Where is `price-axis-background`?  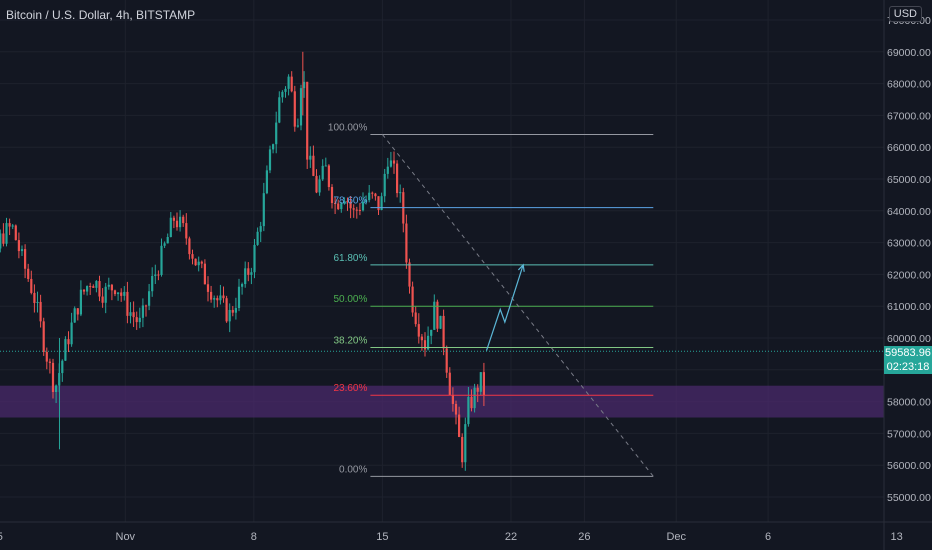 price-axis-background is located at coordinates (908, 275).